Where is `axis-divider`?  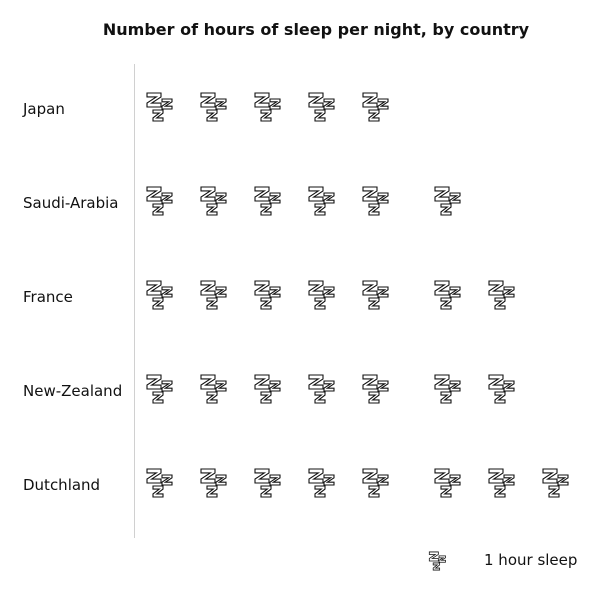 axis-divider is located at coordinates (134, 301).